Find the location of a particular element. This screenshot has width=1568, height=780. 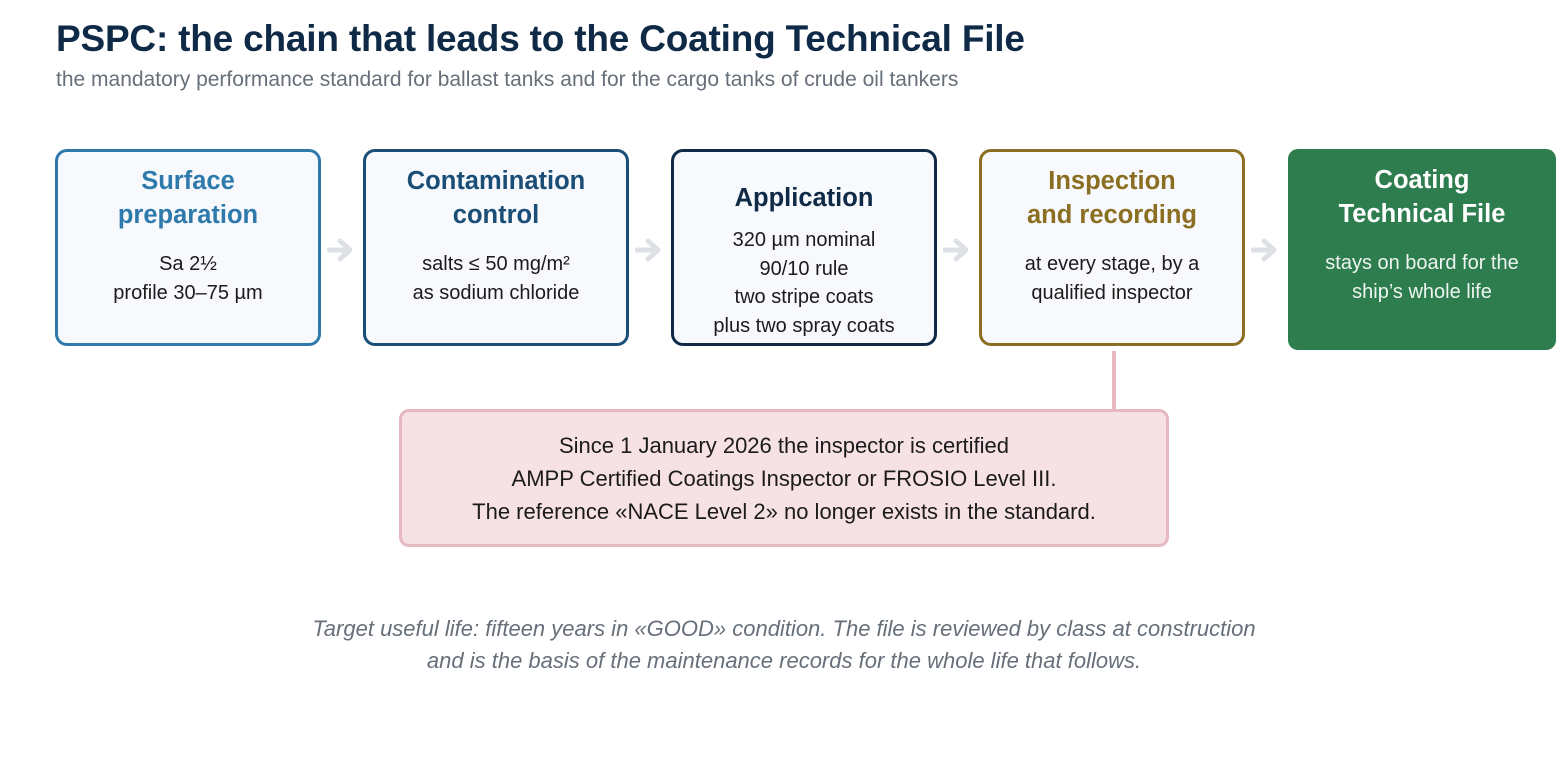

step-body-line: 320 µm nominal is located at coordinates (804, 240).